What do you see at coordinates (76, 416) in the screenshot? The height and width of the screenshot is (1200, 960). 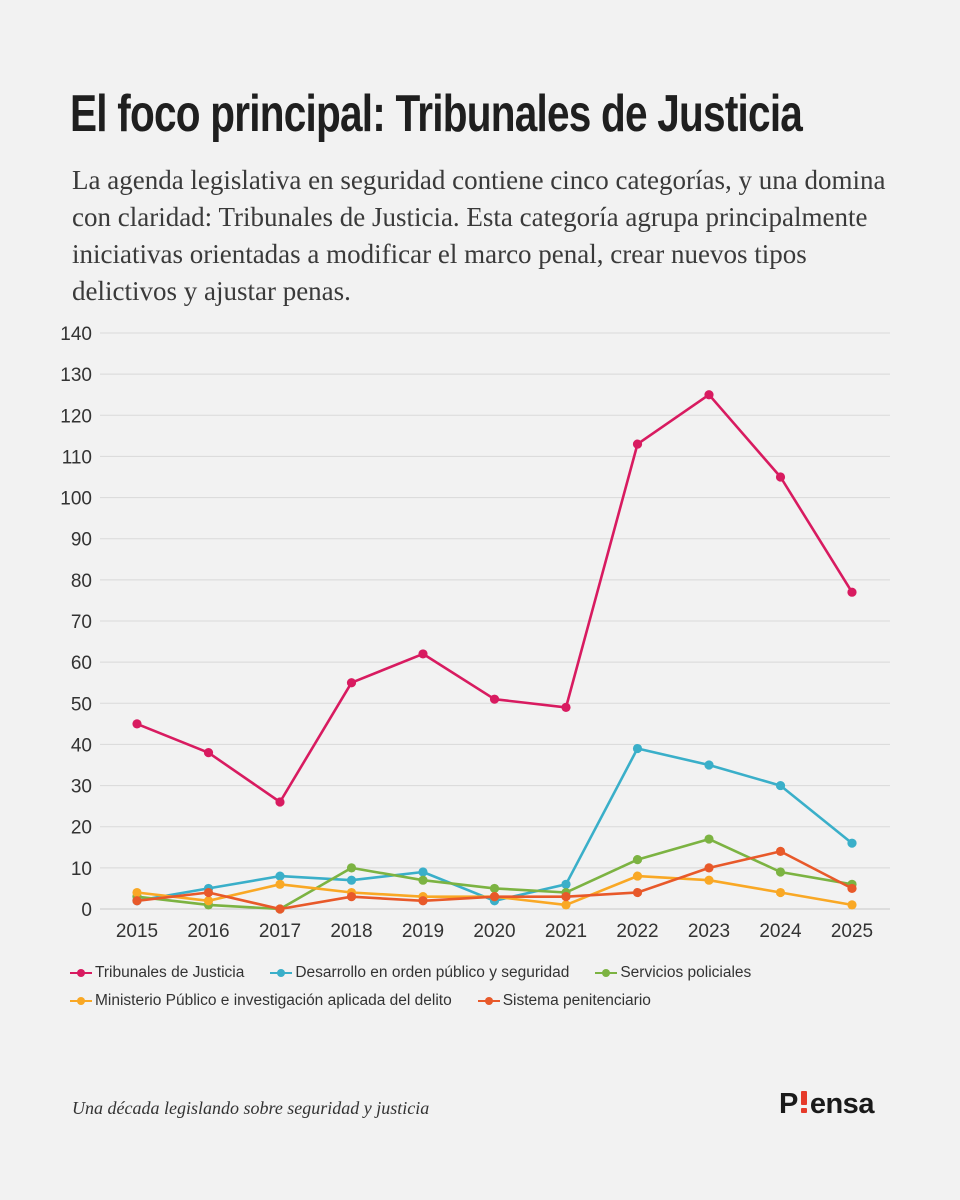 I see `y-tick-label: 120` at bounding box center [76, 416].